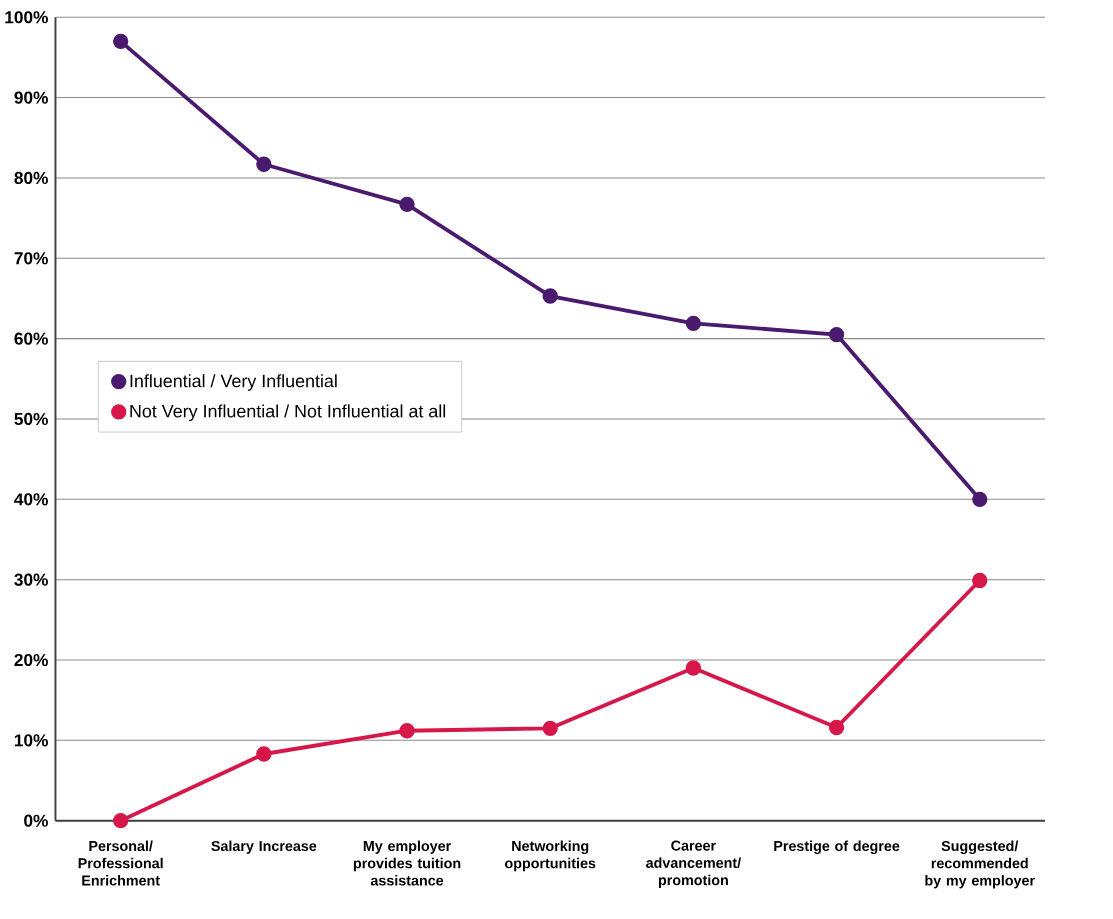  Describe the element at coordinates (264, 847) in the screenshot. I see `x-tick-label: Salary Increase` at that location.